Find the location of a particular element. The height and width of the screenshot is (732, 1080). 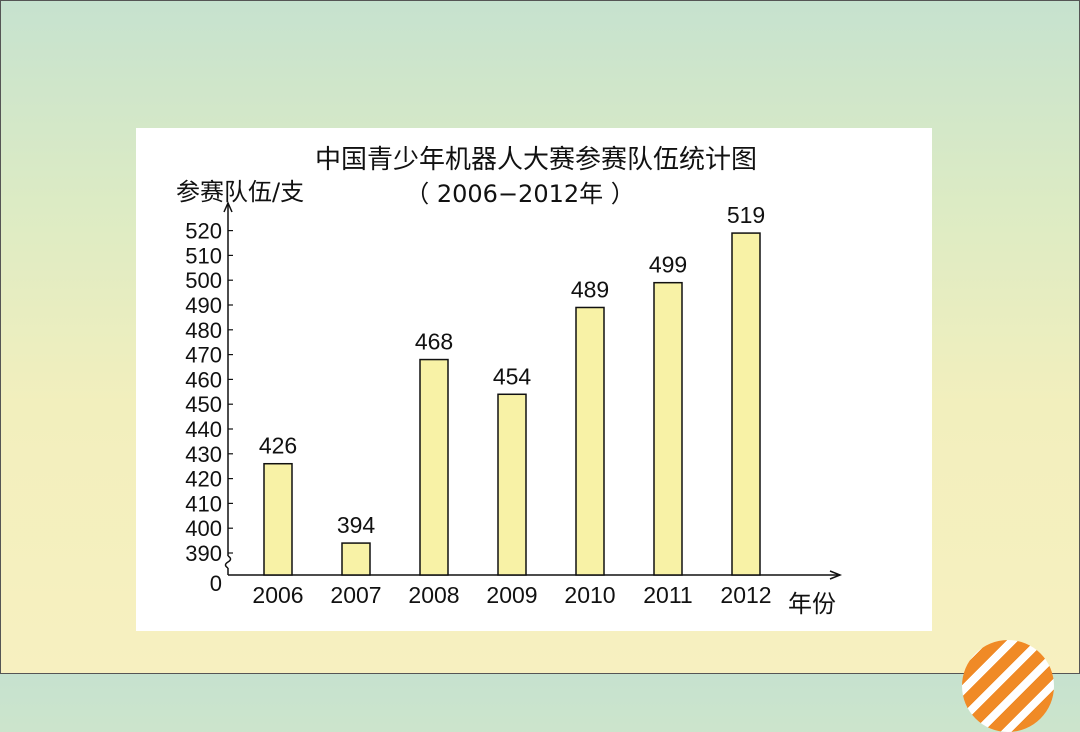

bar-value-label: 426 is located at coordinates (278, 446).